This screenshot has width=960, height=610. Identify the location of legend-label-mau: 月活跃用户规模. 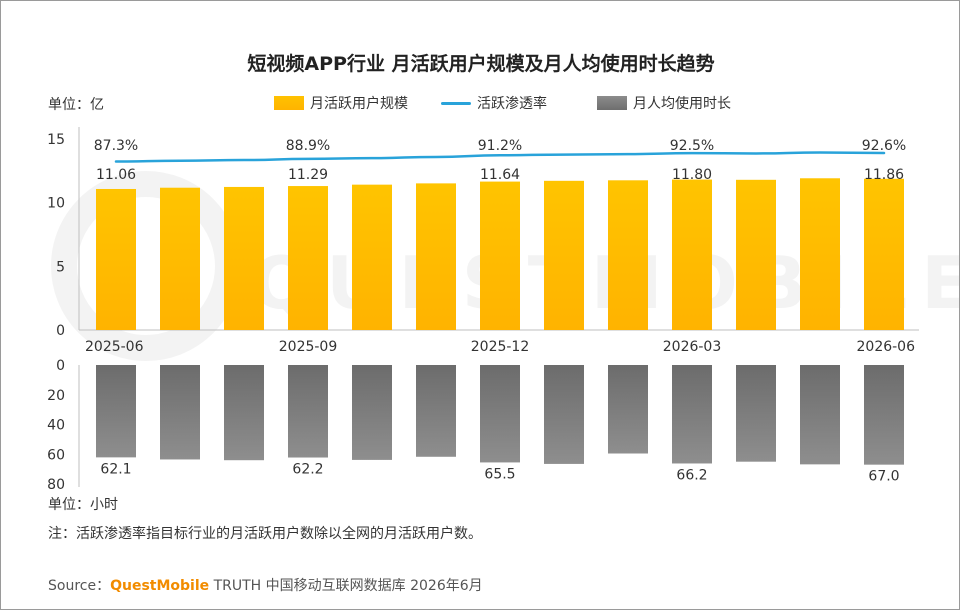
(359, 104).